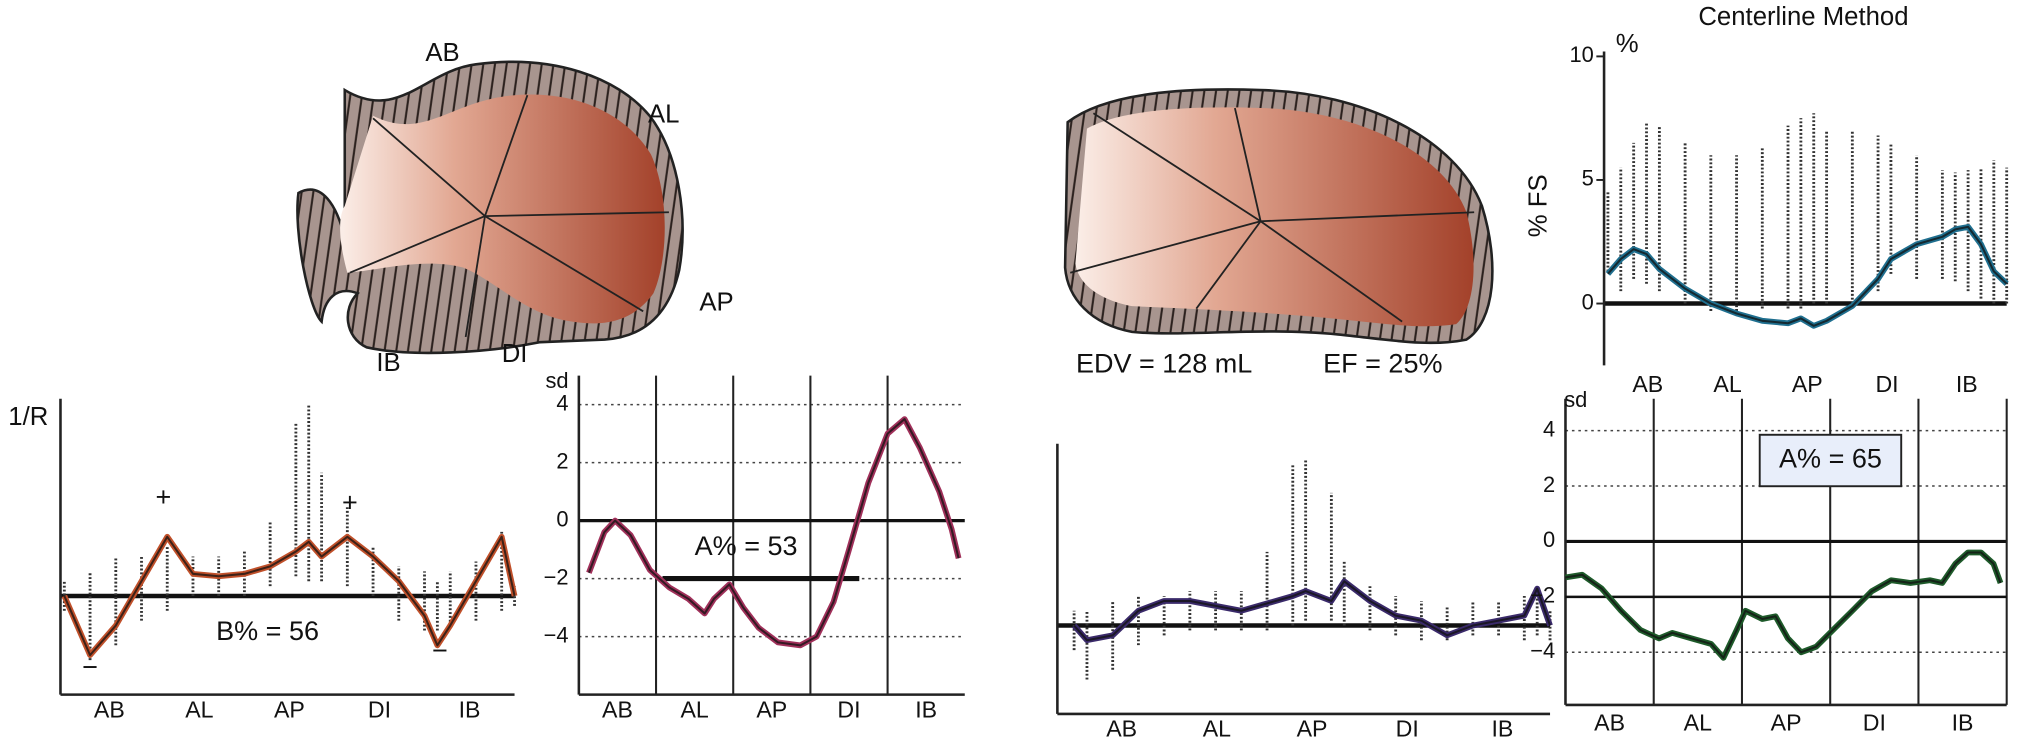 Image resolution: width=2017 pixels, height=748 pixels. What do you see at coordinates (388, 363) in the screenshot?
I see `segment-label: IB` at bounding box center [388, 363].